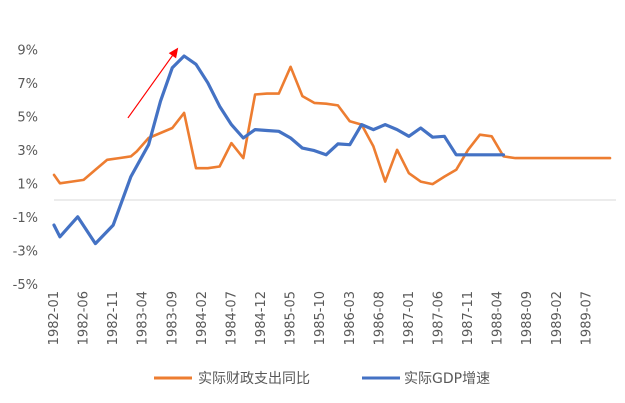 The width and height of the screenshot is (625, 403). I want to click on y-tick-label: 1%, so click(27, 184).